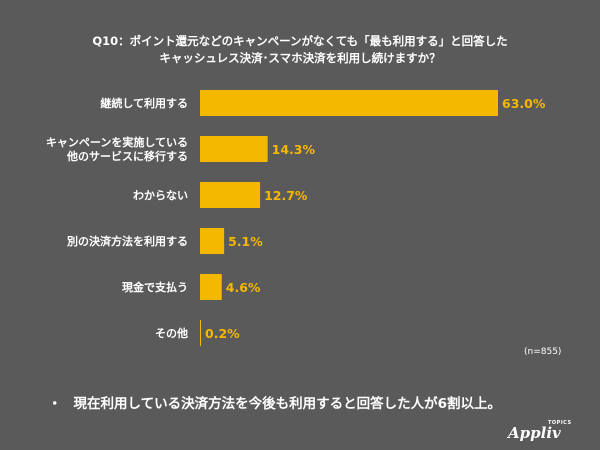 This screenshot has width=600, height=450. I want to click on value-label-1: 14.3%, so click(294, 149).